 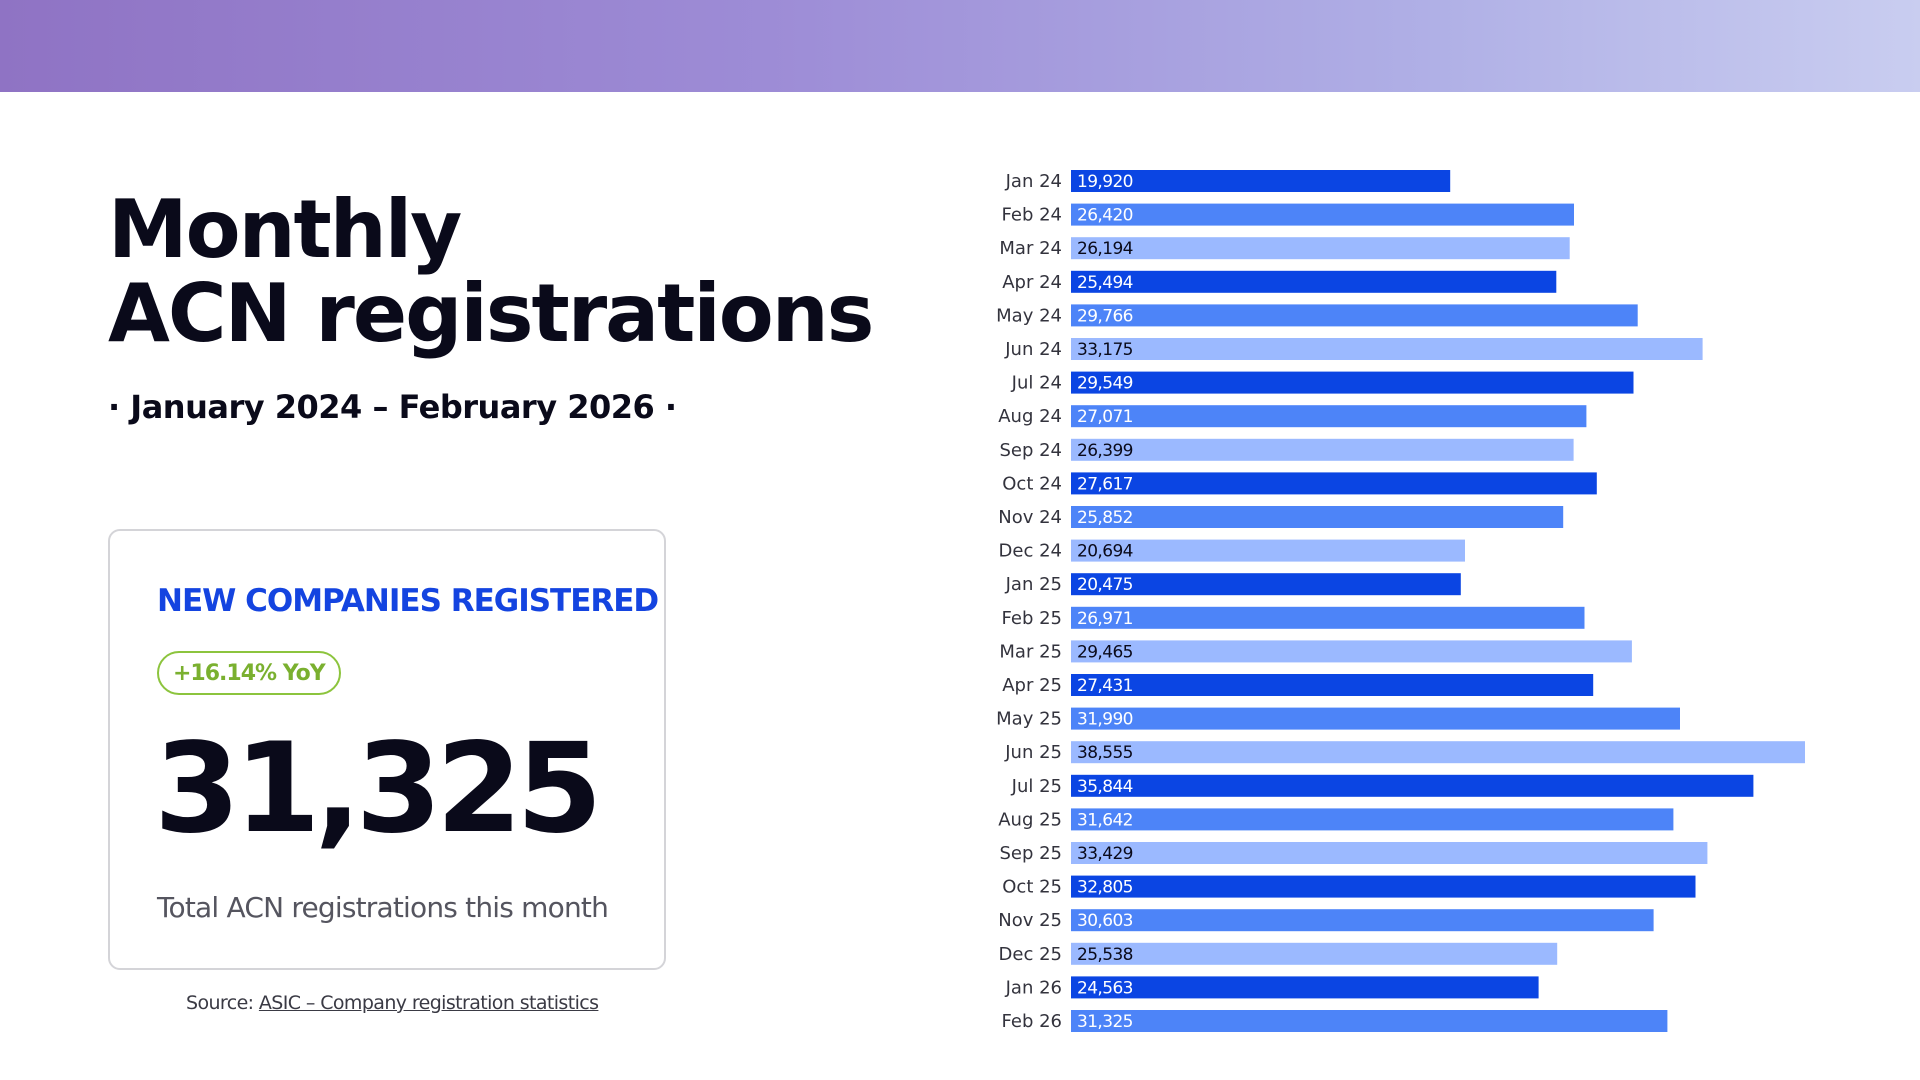 I want to click on month-tick-label: Dec 24, so click(x=1030, y=551).